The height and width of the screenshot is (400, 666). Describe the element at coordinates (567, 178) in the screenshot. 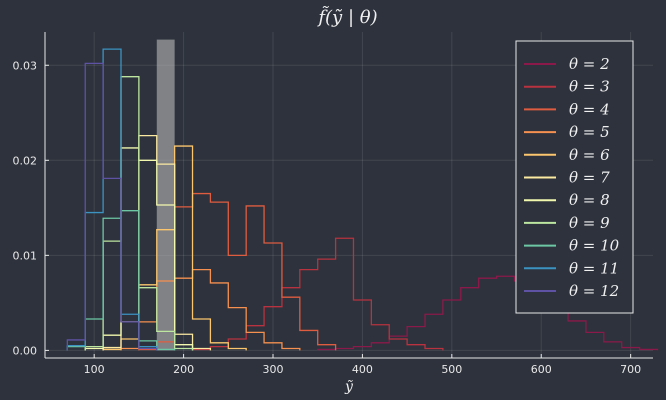

I see `legend-entry: θ = 7` at that location.